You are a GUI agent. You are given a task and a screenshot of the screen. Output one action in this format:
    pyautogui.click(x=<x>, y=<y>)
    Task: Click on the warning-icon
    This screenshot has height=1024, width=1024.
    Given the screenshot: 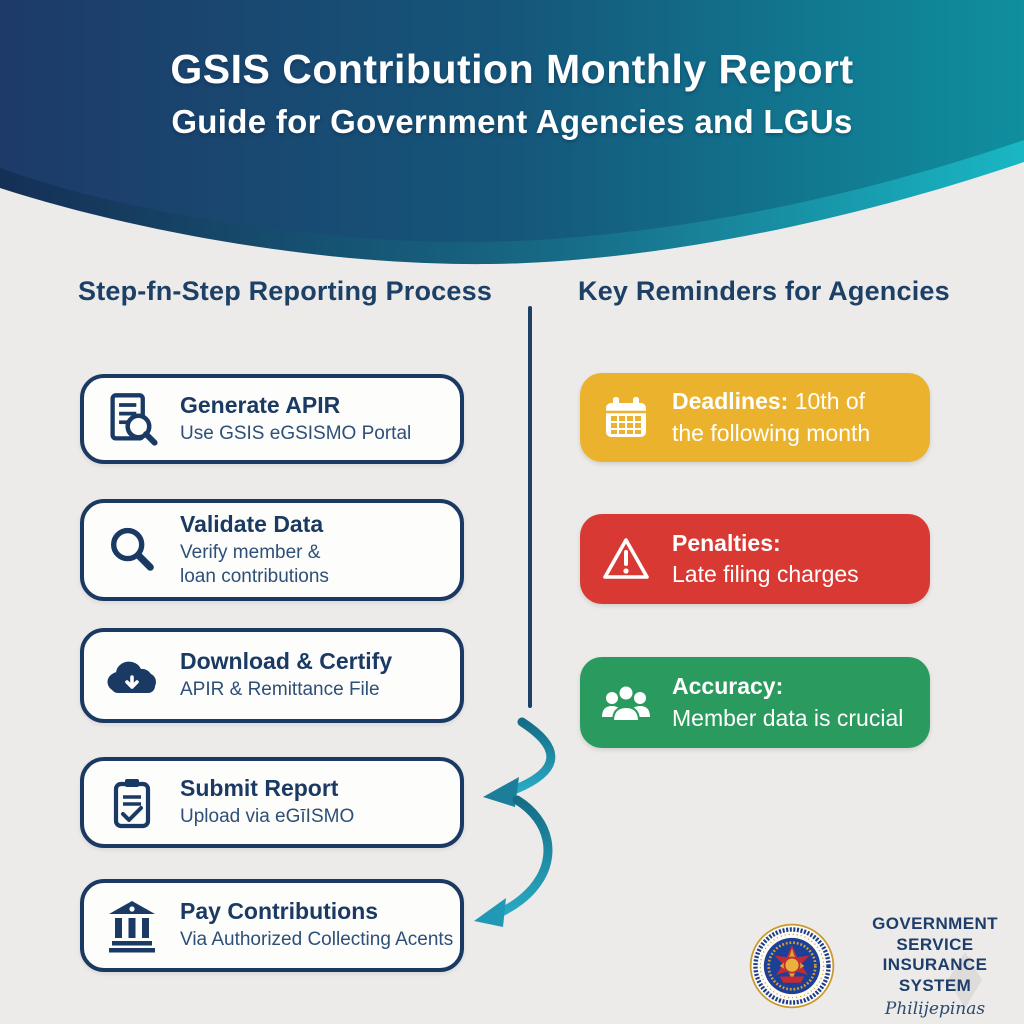 What is the action you would take?
    pyautogui.click(x=626, y=559)
    